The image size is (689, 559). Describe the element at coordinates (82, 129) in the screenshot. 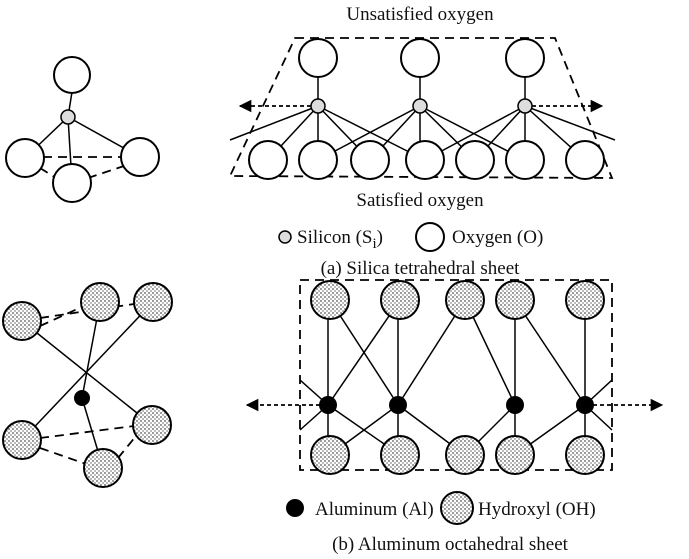

I see `tetrahedron` at that location.